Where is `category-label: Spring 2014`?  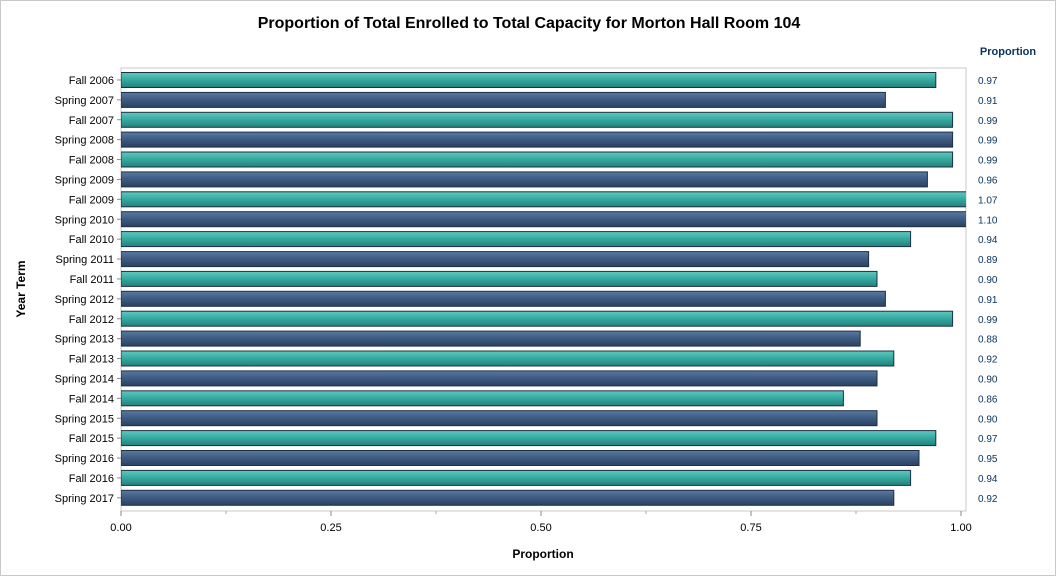
category-label: Spring 2014 is located at coordinates (84, 379).